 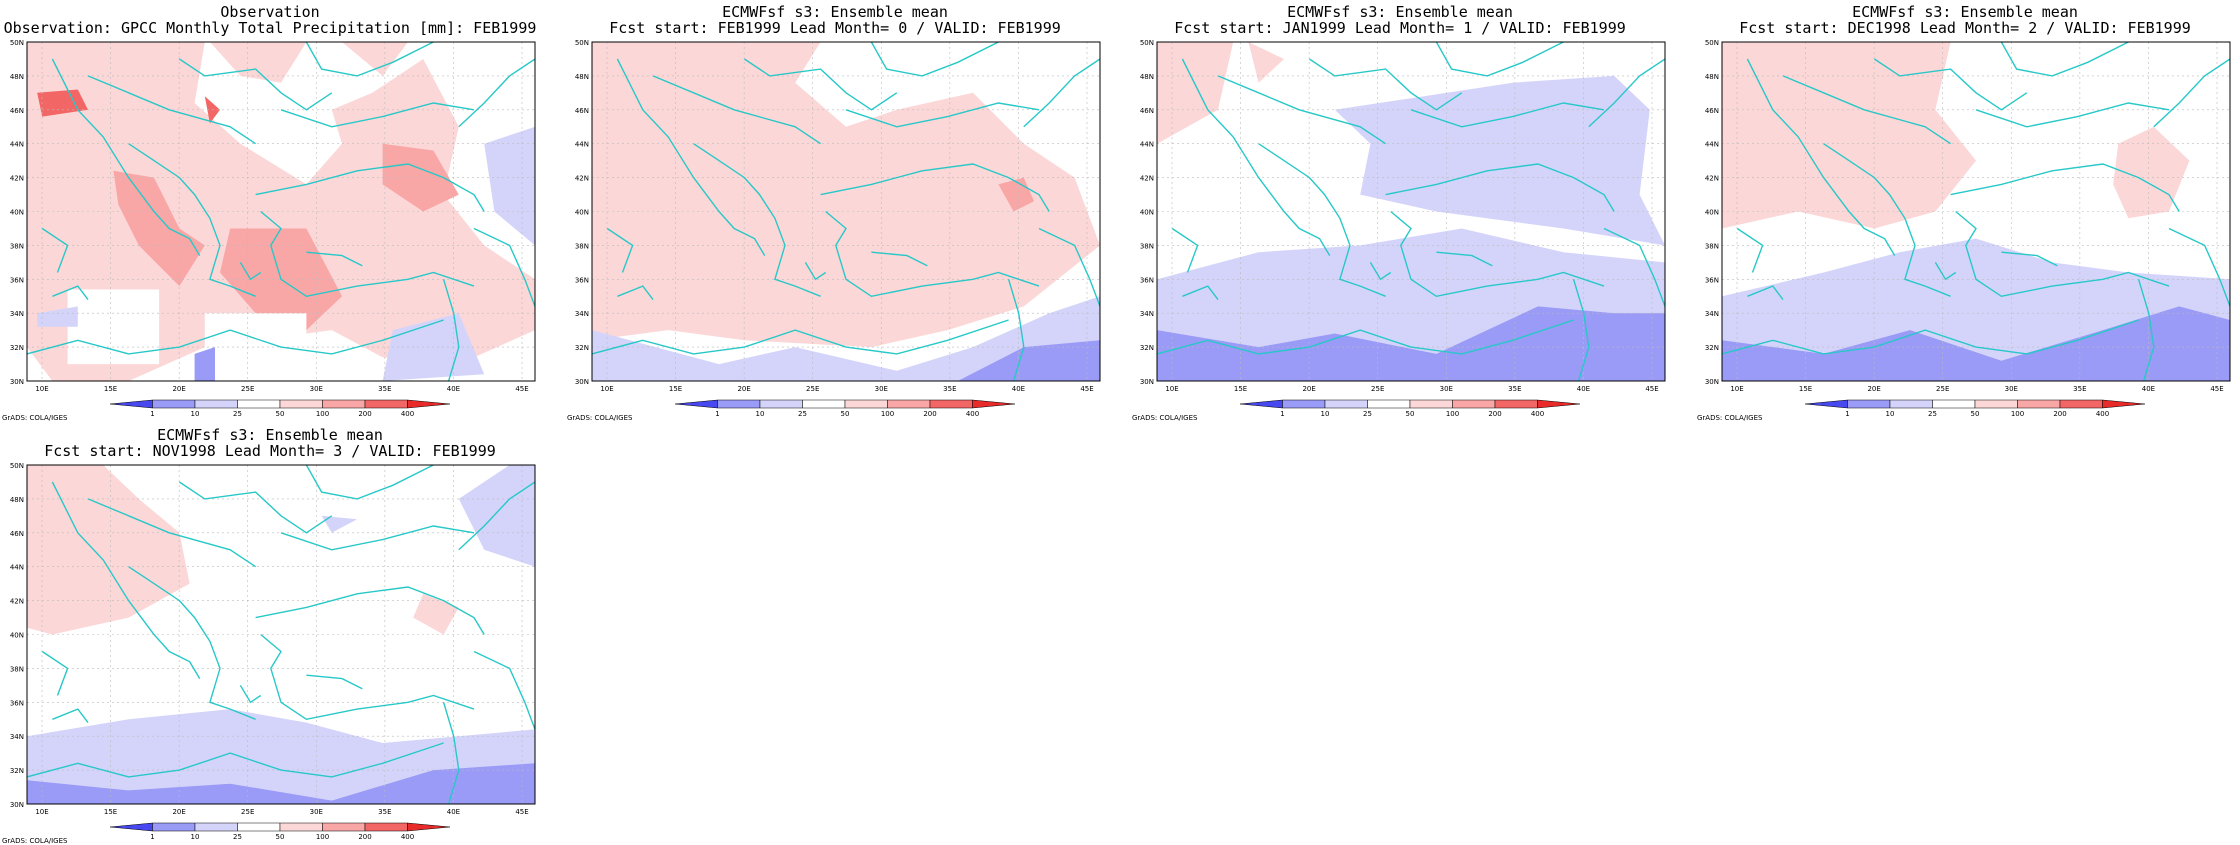 I want to click on lon-label: 20E, so click(x=1873, y=389).